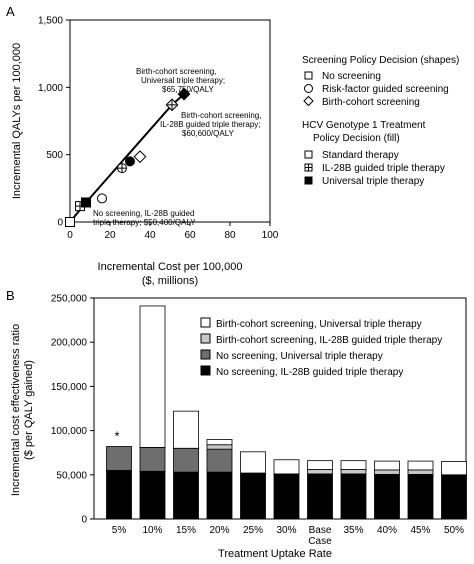 The height and width of the screenshot is (564, 474). I want to click on annotation-line: triple therapy; $50,400/QALY, so click(144, 222).